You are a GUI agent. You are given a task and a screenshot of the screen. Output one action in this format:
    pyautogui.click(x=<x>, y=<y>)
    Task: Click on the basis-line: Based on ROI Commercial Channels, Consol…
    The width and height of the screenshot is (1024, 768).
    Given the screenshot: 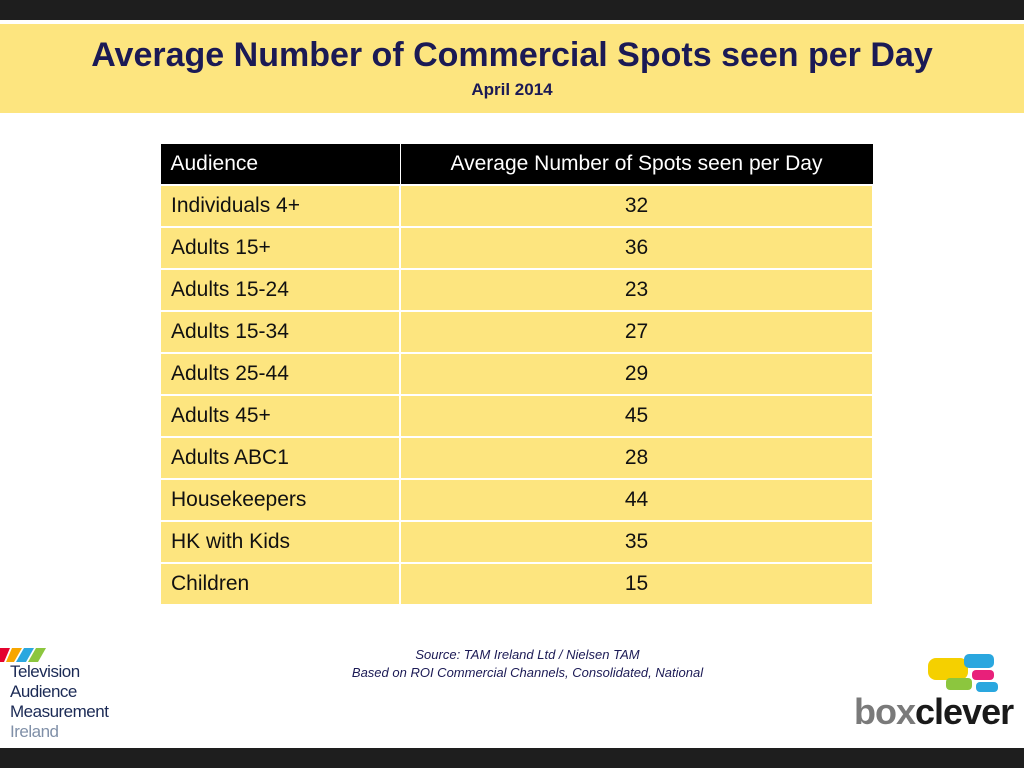 What is the action you would take?
    pyautogui.click(x=527, y=672)
    